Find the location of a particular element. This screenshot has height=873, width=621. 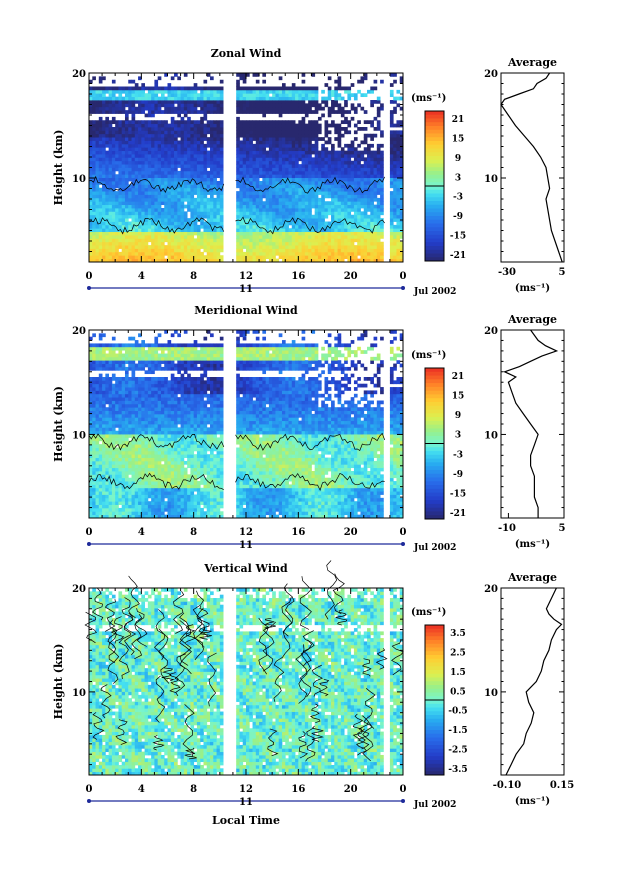

colorbar-unit: (ms⁻¹) is located at coordinates (428, 98).